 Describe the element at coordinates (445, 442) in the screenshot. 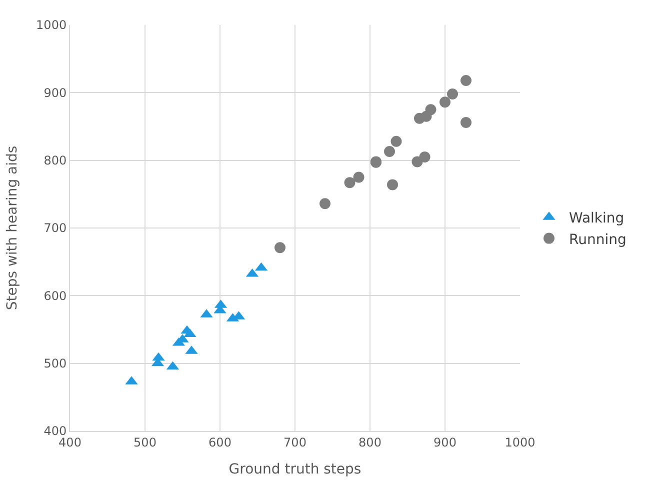

I see `x-tick-label: 900` at that location.